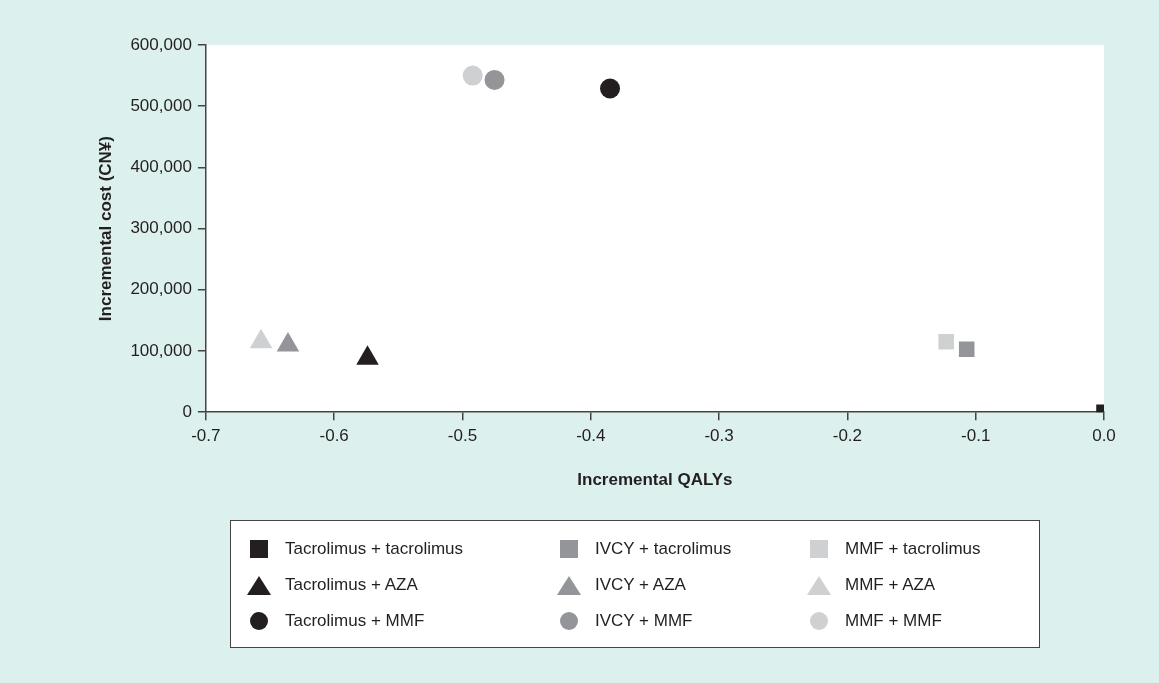 The height and width of the screenshot is (683, 1159). What do you see at coordinates (893, 621) in the screenshot?
I see `legend-label: MMF + MMF` at bounding box center [893, 621].